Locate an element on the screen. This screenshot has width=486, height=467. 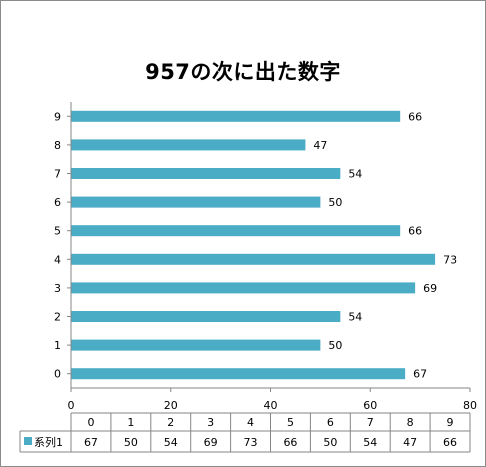
data-label: 67 is located at coordinates (420, 374).